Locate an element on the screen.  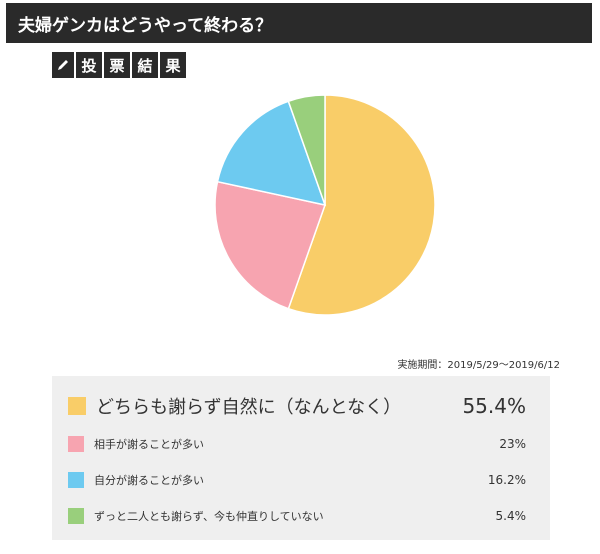
legend-label-3: 自分が謝ることが多い is located at coordinates (149, 480).